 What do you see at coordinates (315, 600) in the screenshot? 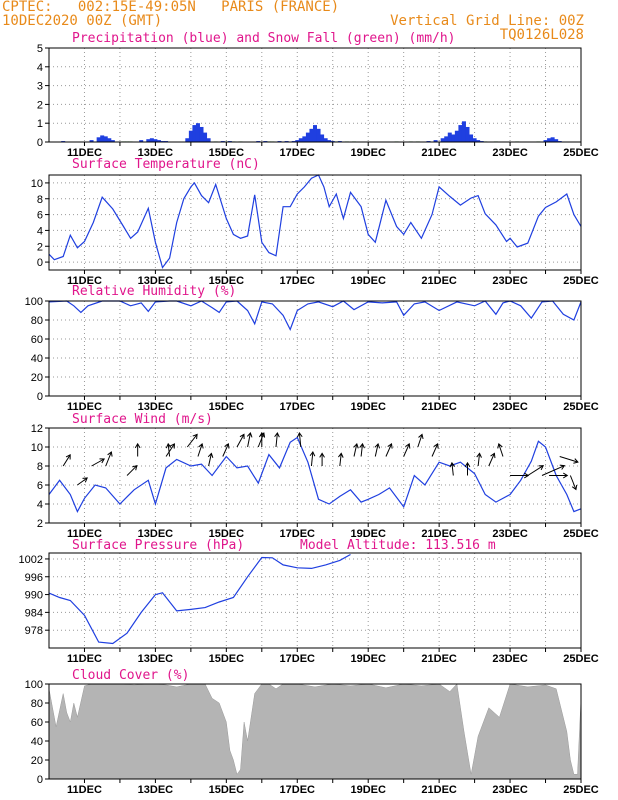
I see `pressure-frame` at bounding box center [315, 600].